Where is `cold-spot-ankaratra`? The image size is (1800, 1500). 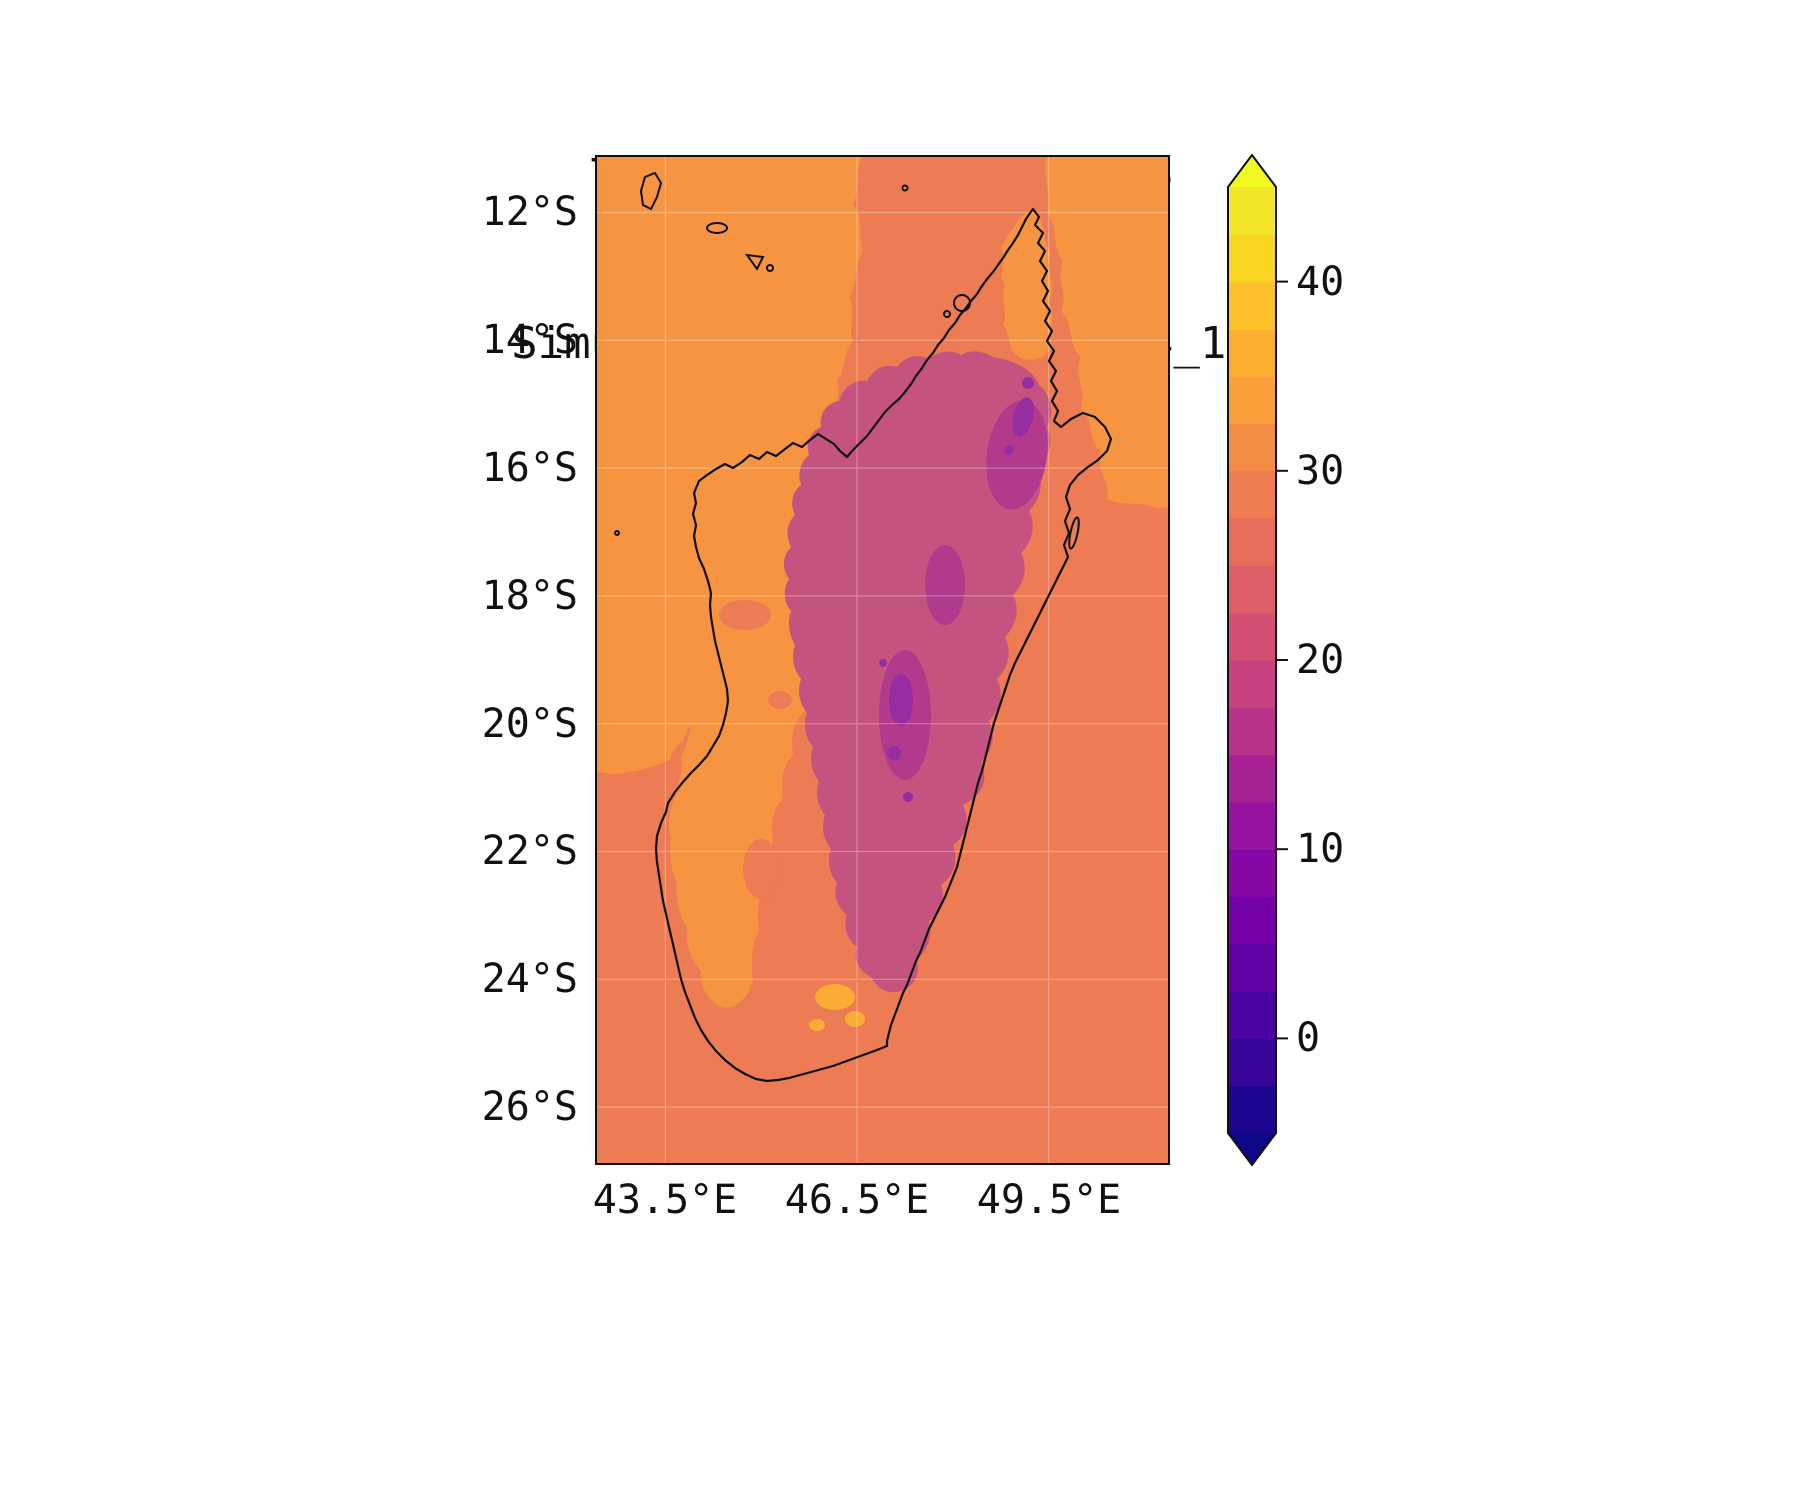 cold-spot-ankaratra is located at coordinates (901, 700).